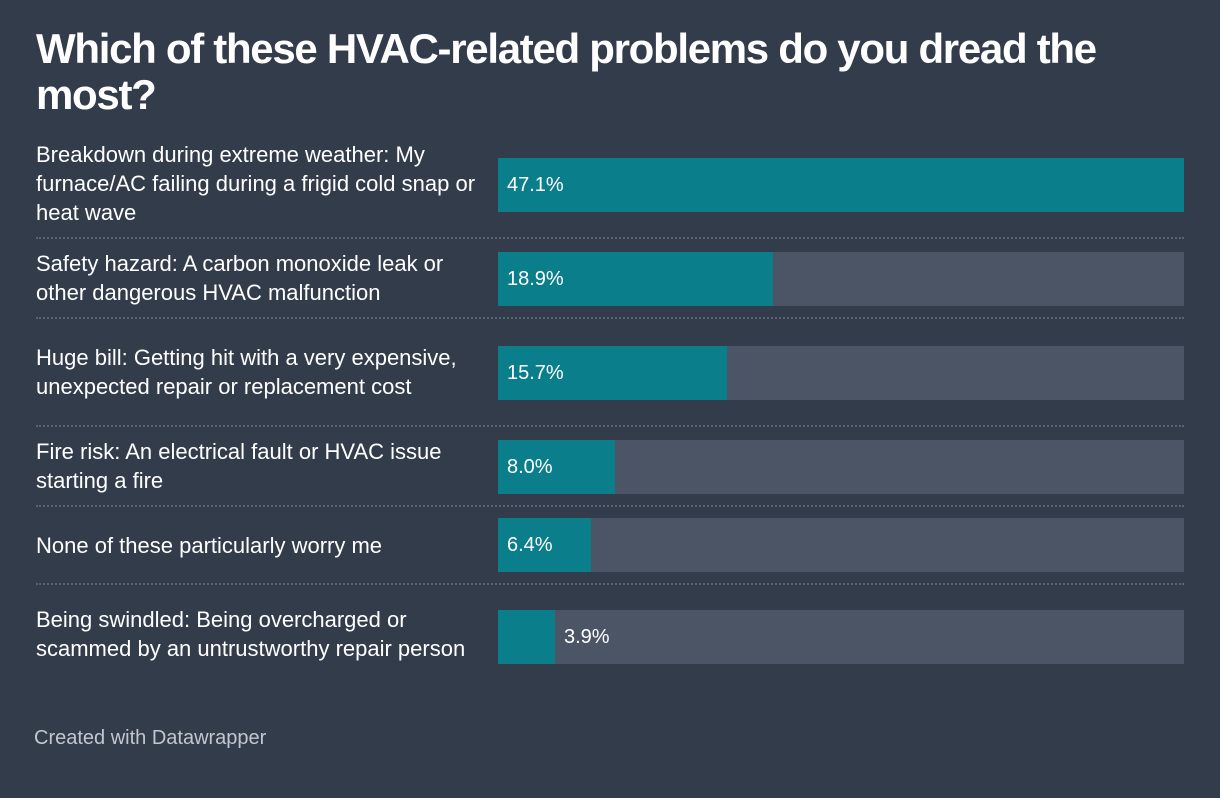 The height and width of the screenshot is (798, 1220). What do you see at coordinates (535, 279) in the screenshot?
I see `value-label: 18.9%` at bounding box center [535, 279].